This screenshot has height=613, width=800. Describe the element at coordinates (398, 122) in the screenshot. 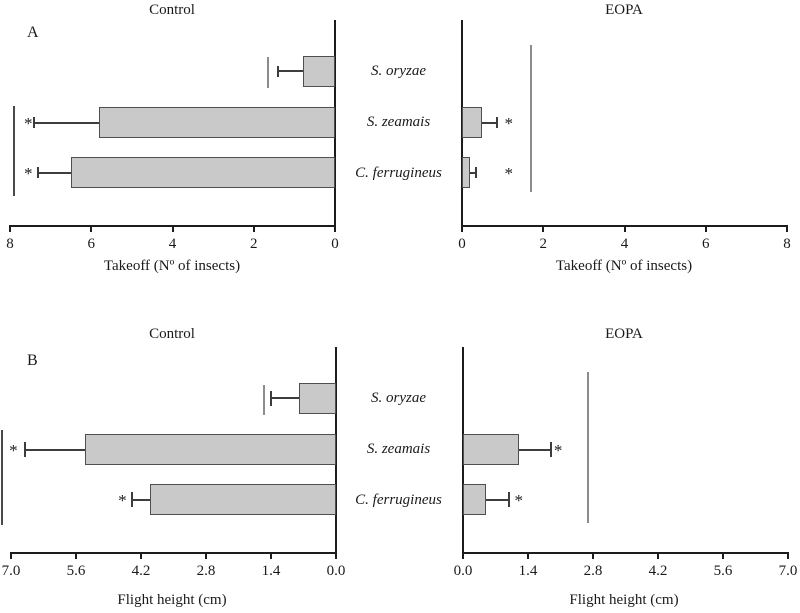

I see `species-label-s-zeamais-a: S. zeamais` at that location.